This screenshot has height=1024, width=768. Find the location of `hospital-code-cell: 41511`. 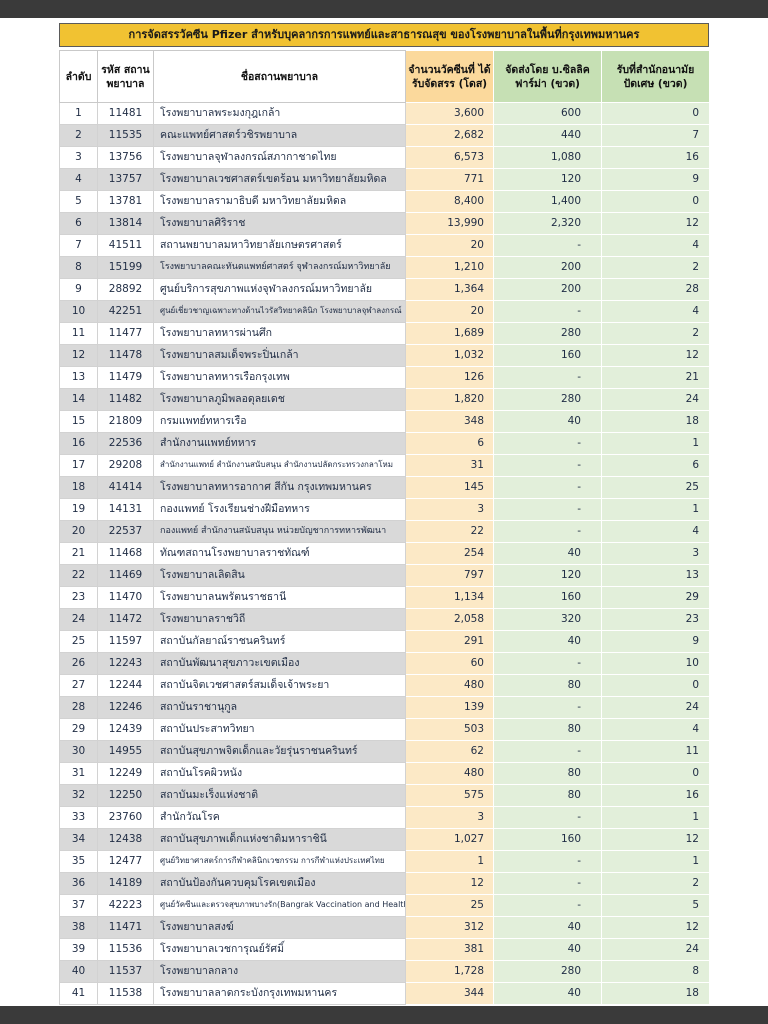

hospital-code-cell: 41511 is located at coordinates (125, 246).